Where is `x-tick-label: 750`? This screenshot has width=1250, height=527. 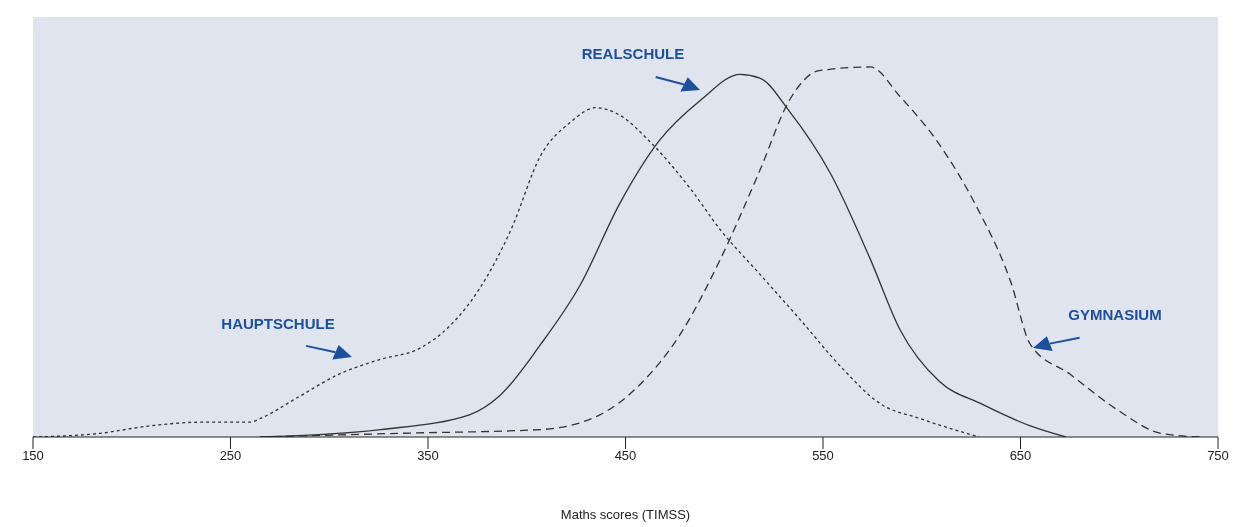
x-tick-label: 750 is located at coordinates (1218, 456).